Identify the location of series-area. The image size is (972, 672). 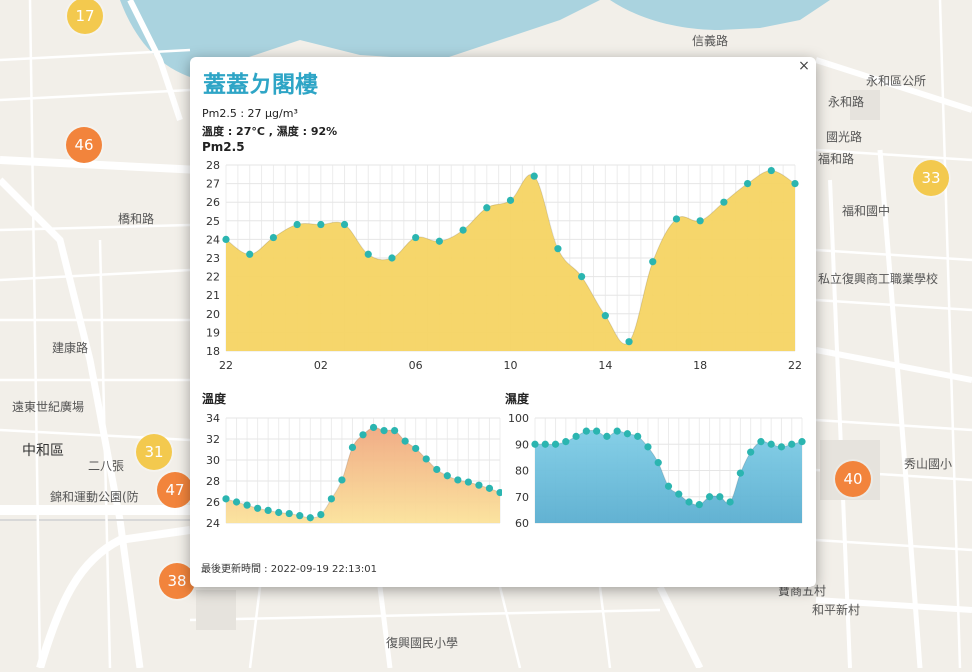
(668, 476).